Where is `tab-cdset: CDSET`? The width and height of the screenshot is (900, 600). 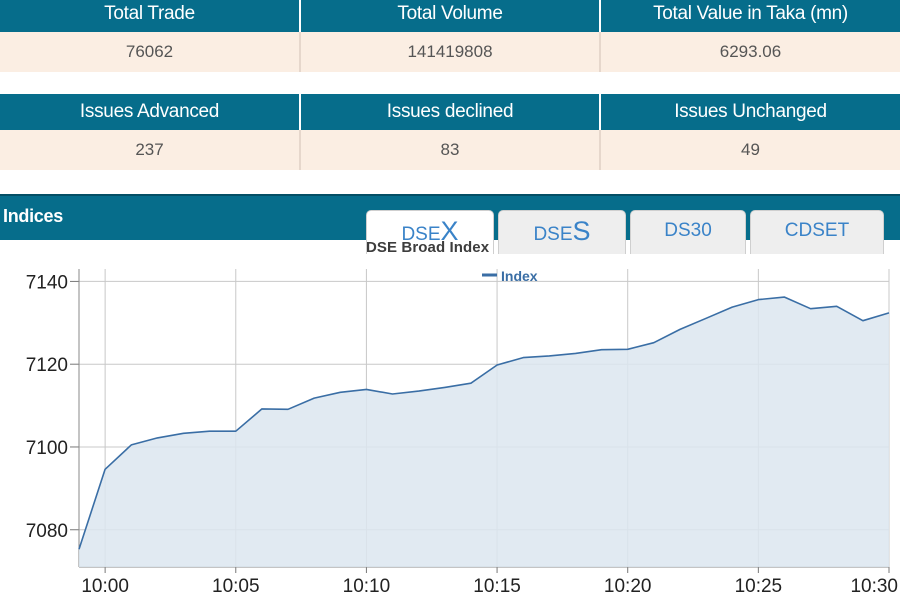 tab-cdset: CDSET is located at coordinates (817, 232).